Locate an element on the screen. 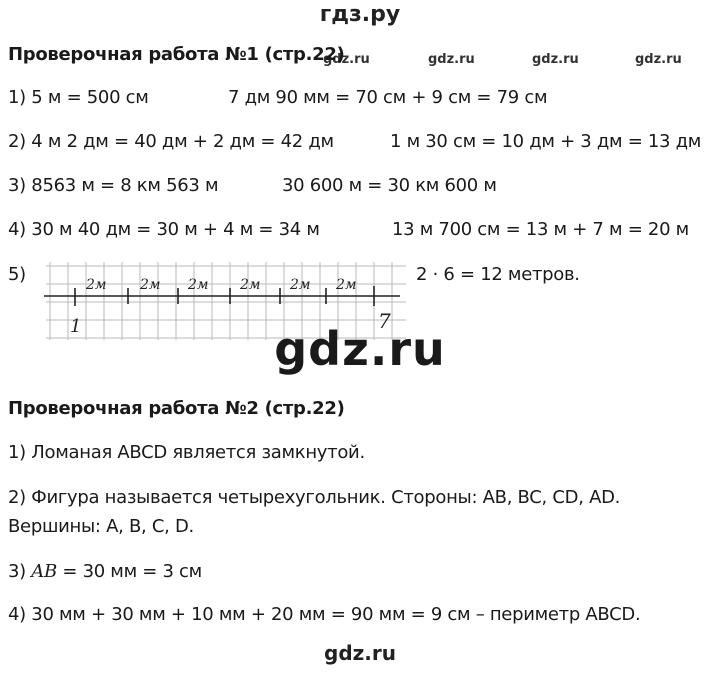  watermark-small-4: gdz.ru is located at coordinates (658, 59).